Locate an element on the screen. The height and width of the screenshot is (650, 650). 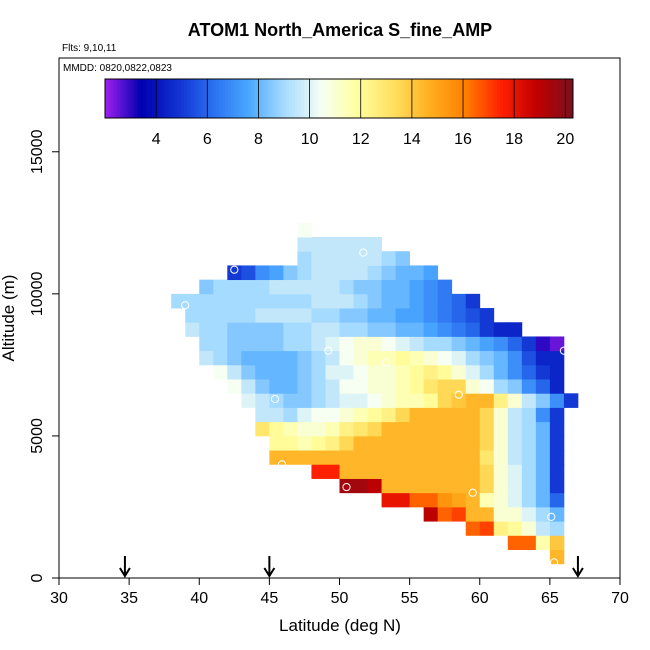
y-tick-label: 5000 is located at coordinates (37, 436).